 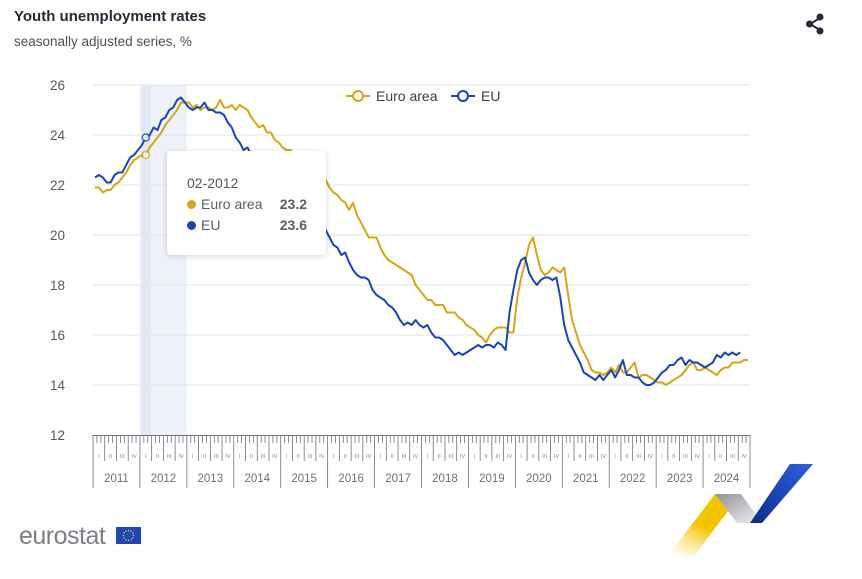 What do you see at coordinates (213, 183) in the screenshot?
I see `tooltip-date: 02-2012` at bounding box center [213, 183].